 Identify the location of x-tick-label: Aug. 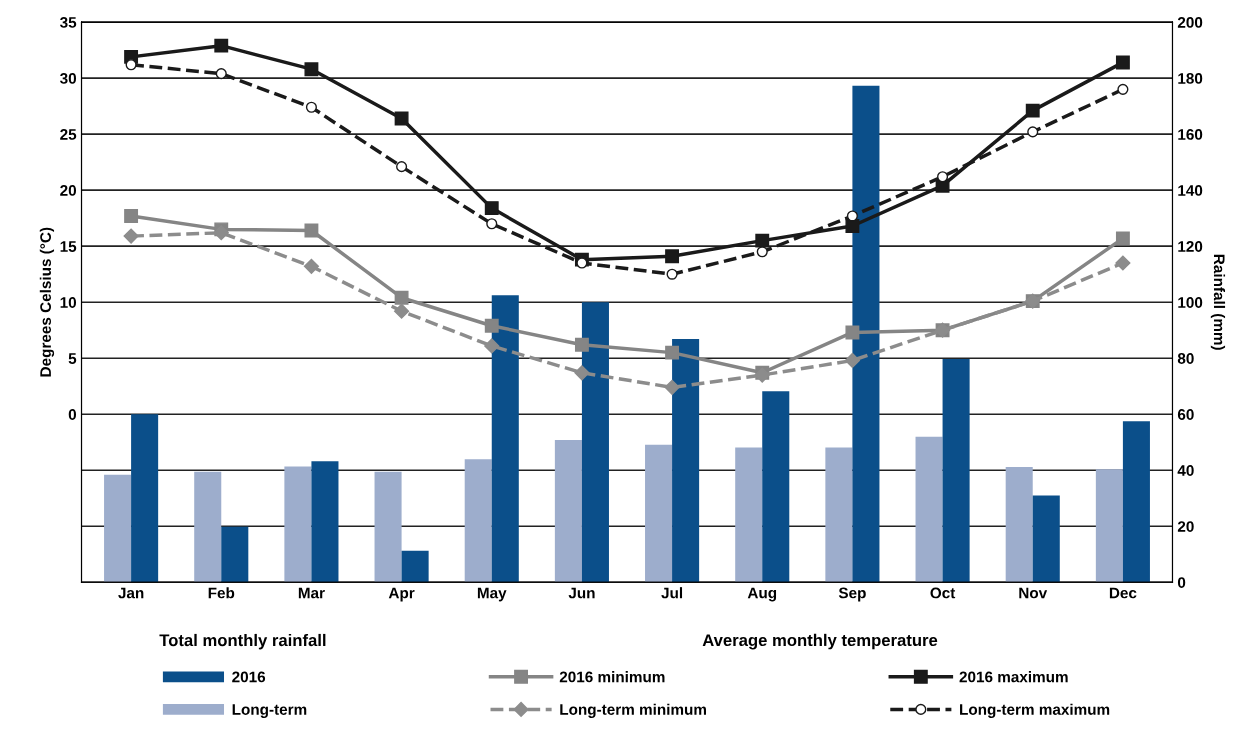
(762, 594).